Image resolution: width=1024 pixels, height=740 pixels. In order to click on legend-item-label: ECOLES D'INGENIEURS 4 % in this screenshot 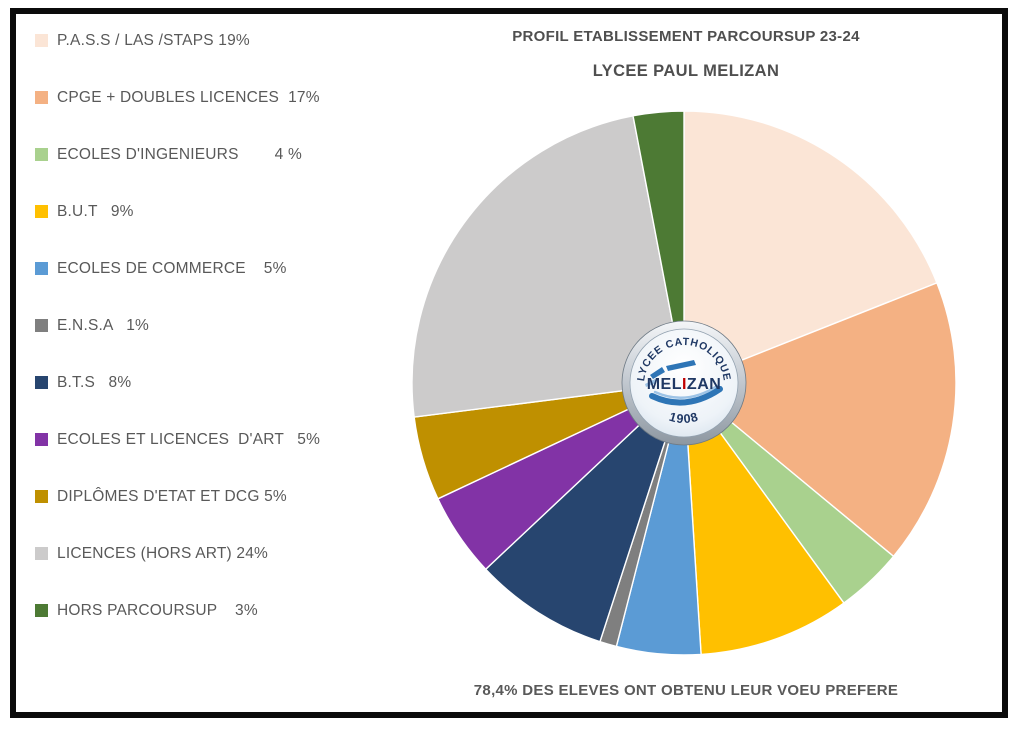, I will do `click(179, 154)`.